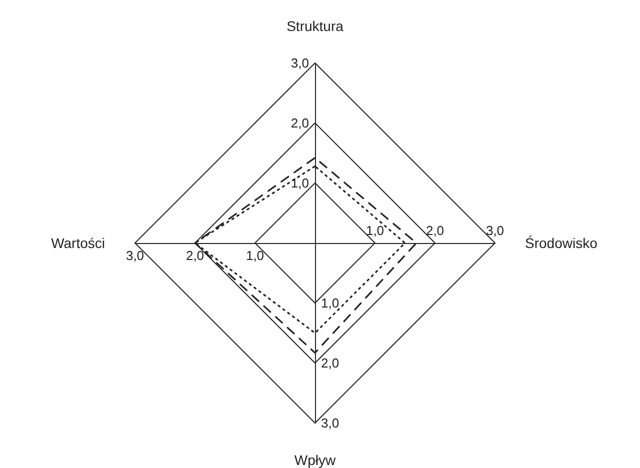  Describe the element at coordinates (561, 243) in the screenshot. I see `spoke-label: Środowisko` at that location.